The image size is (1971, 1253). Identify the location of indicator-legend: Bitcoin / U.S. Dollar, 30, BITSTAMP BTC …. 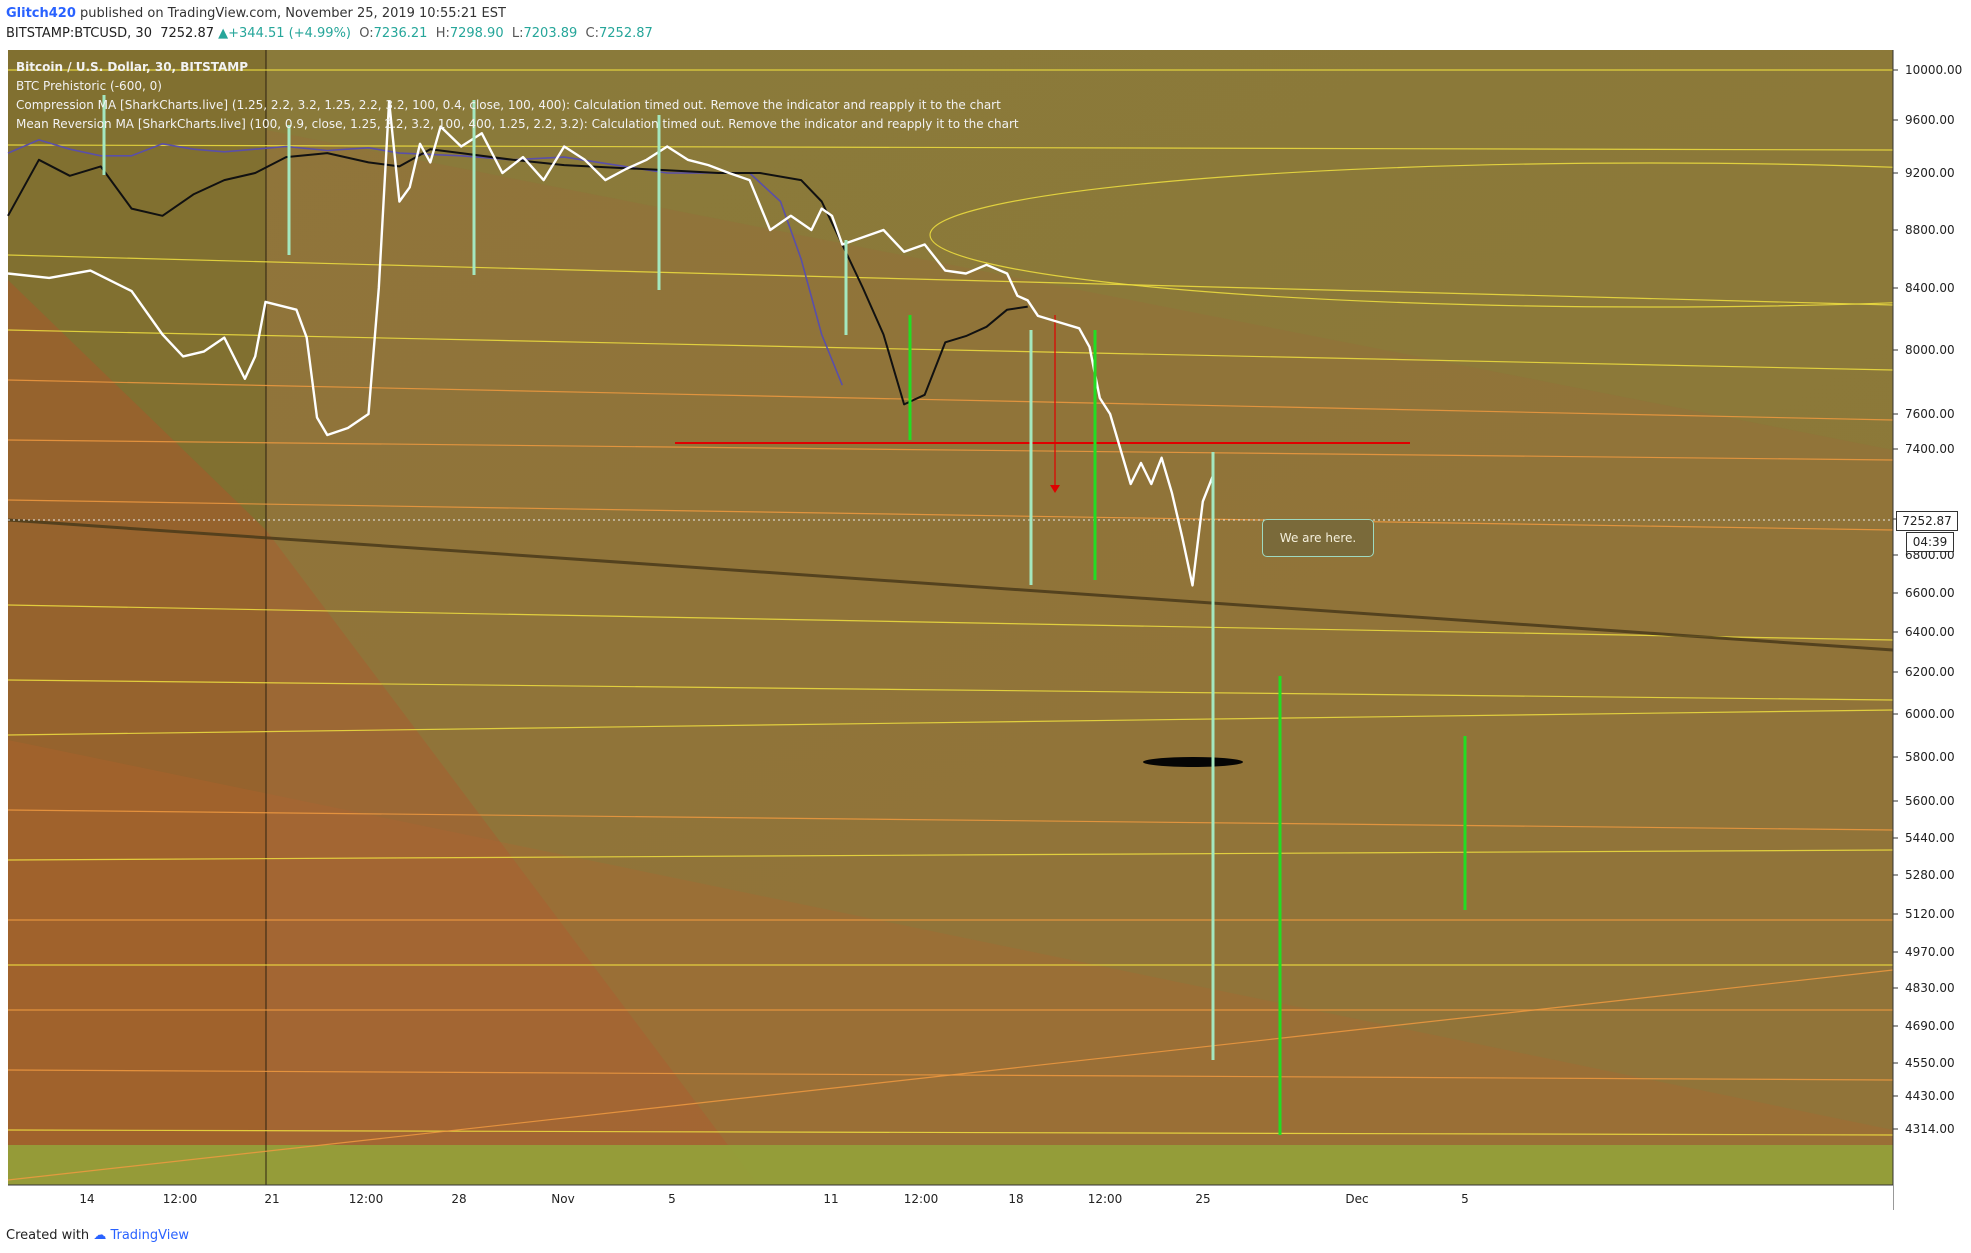
(517, 96).